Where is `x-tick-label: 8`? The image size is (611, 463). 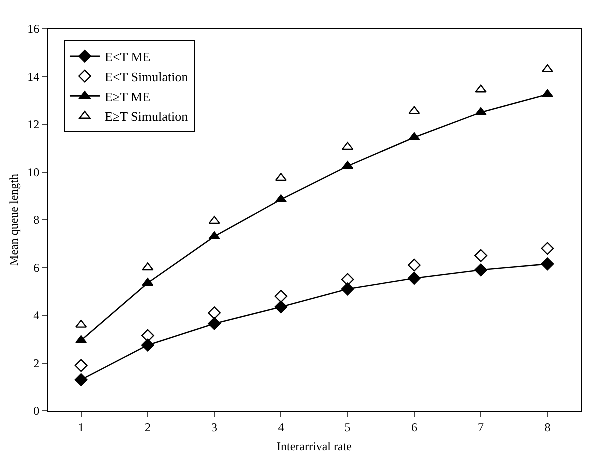
x-tick-label: 8 is located at coordinates (547, 427).